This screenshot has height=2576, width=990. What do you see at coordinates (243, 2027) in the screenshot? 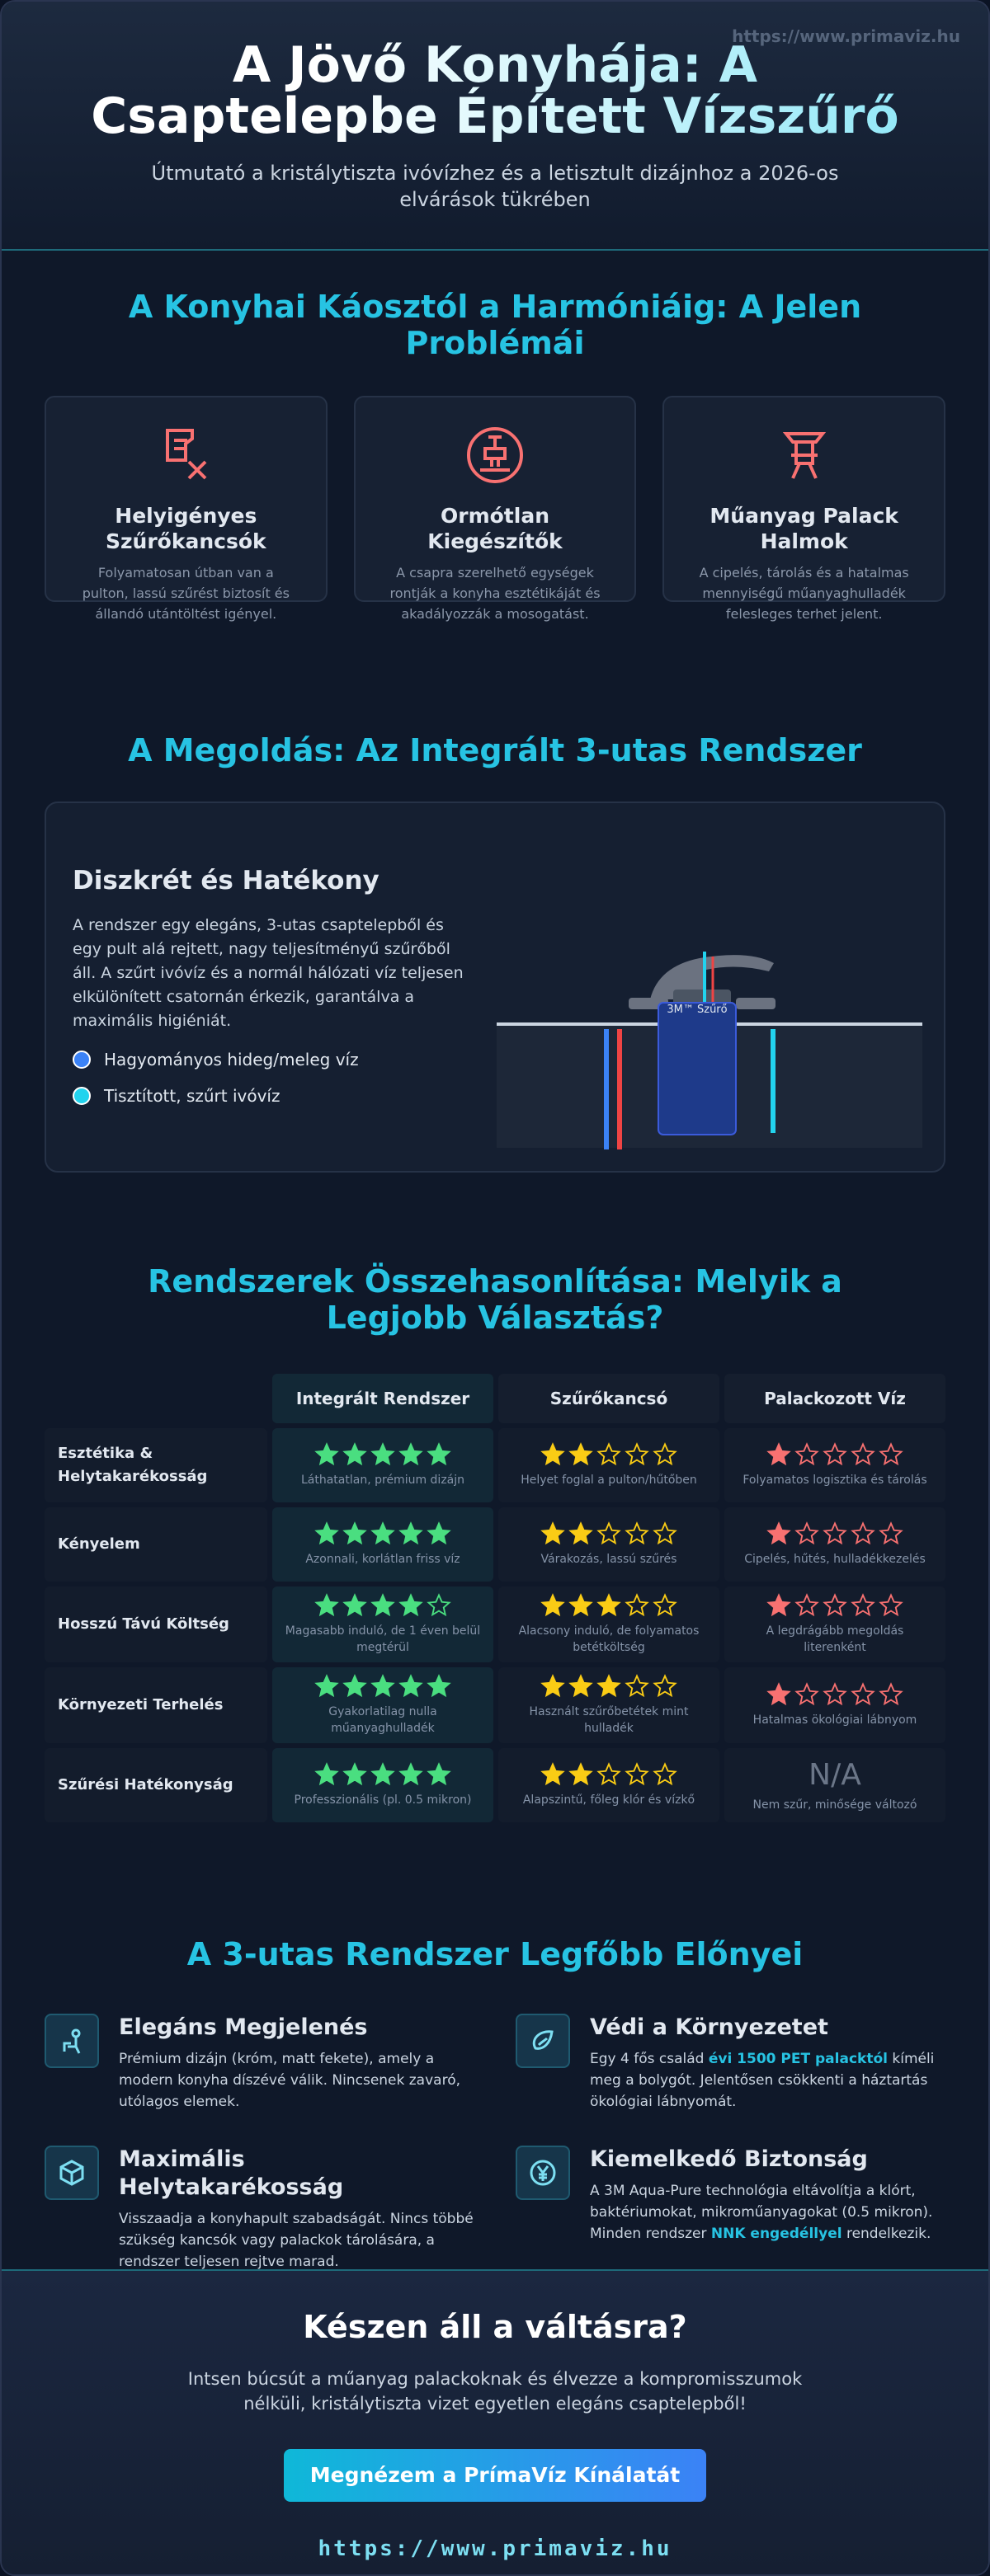
I see `benefit-title: Elegáns Megjelenés` at bounding box center [243, 2027].